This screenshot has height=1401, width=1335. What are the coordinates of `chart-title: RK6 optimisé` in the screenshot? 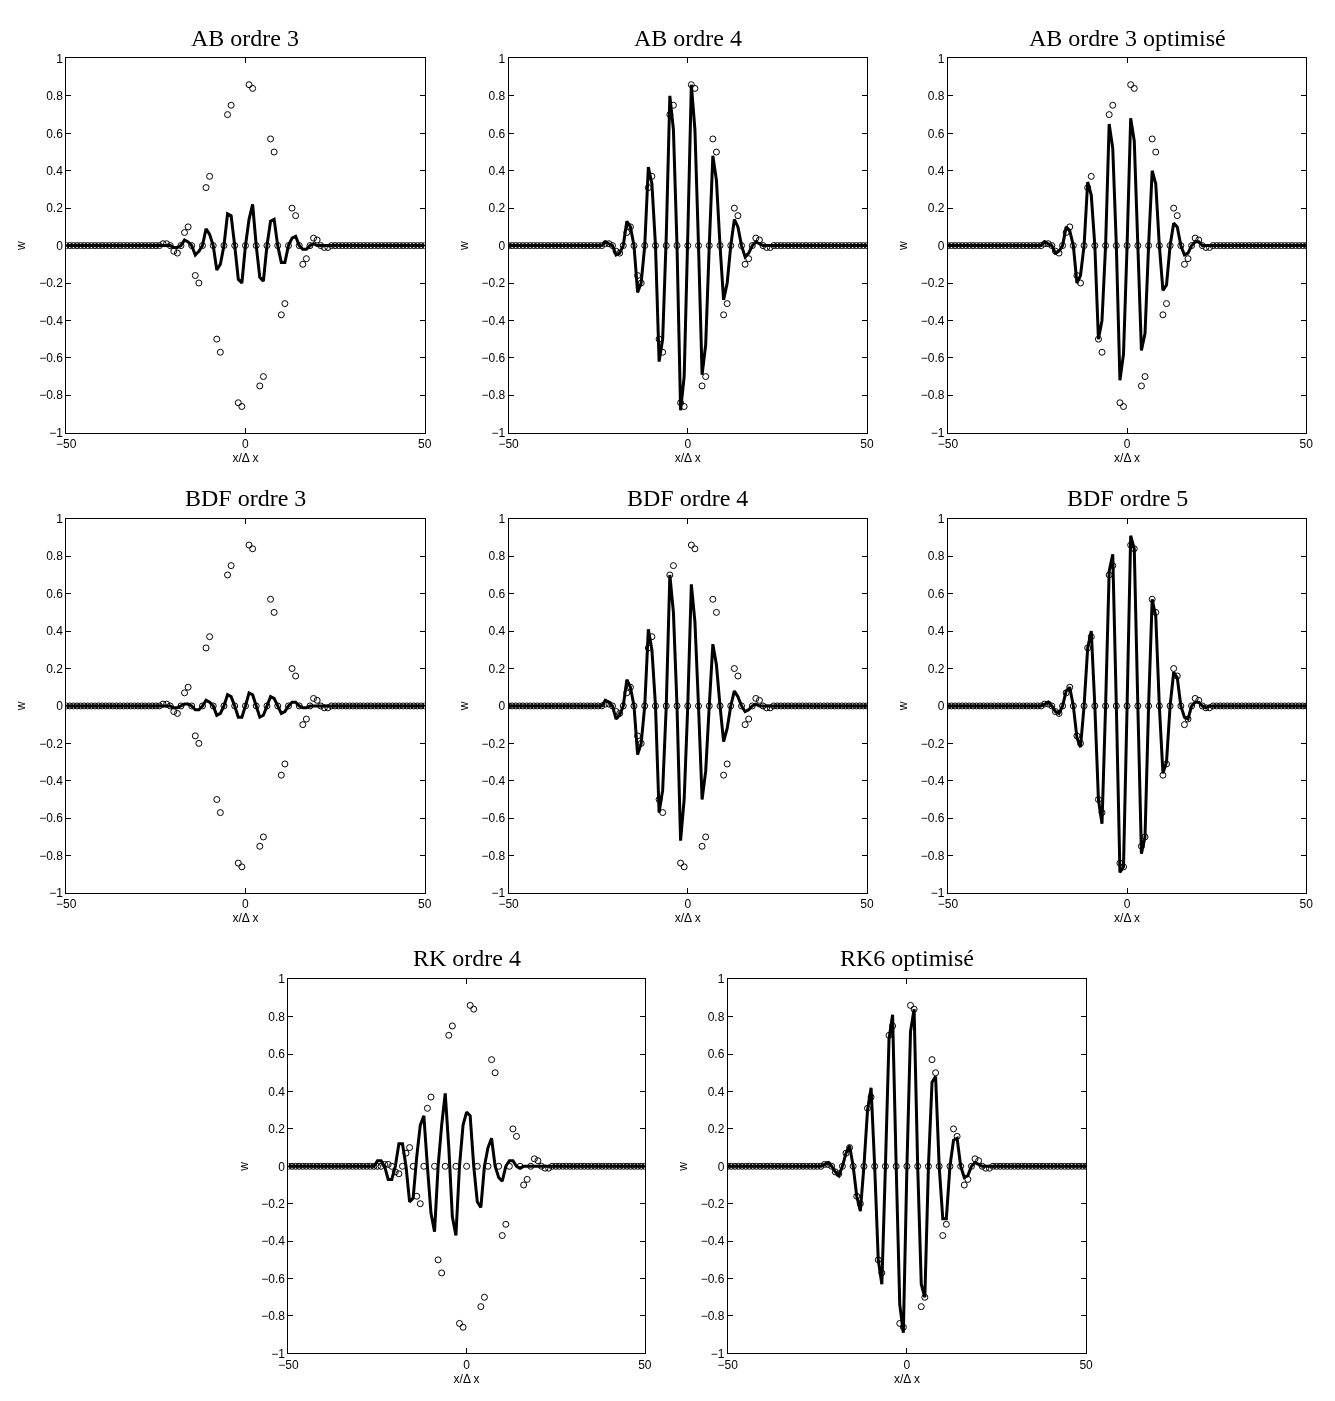 It's located at (907, 958).